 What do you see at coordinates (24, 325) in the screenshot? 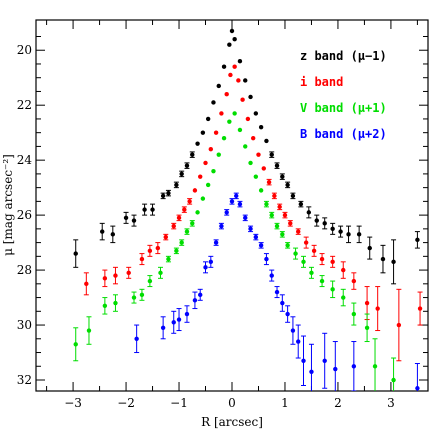
I see `y-tick-label: 30` at bounding box center [24, 325].